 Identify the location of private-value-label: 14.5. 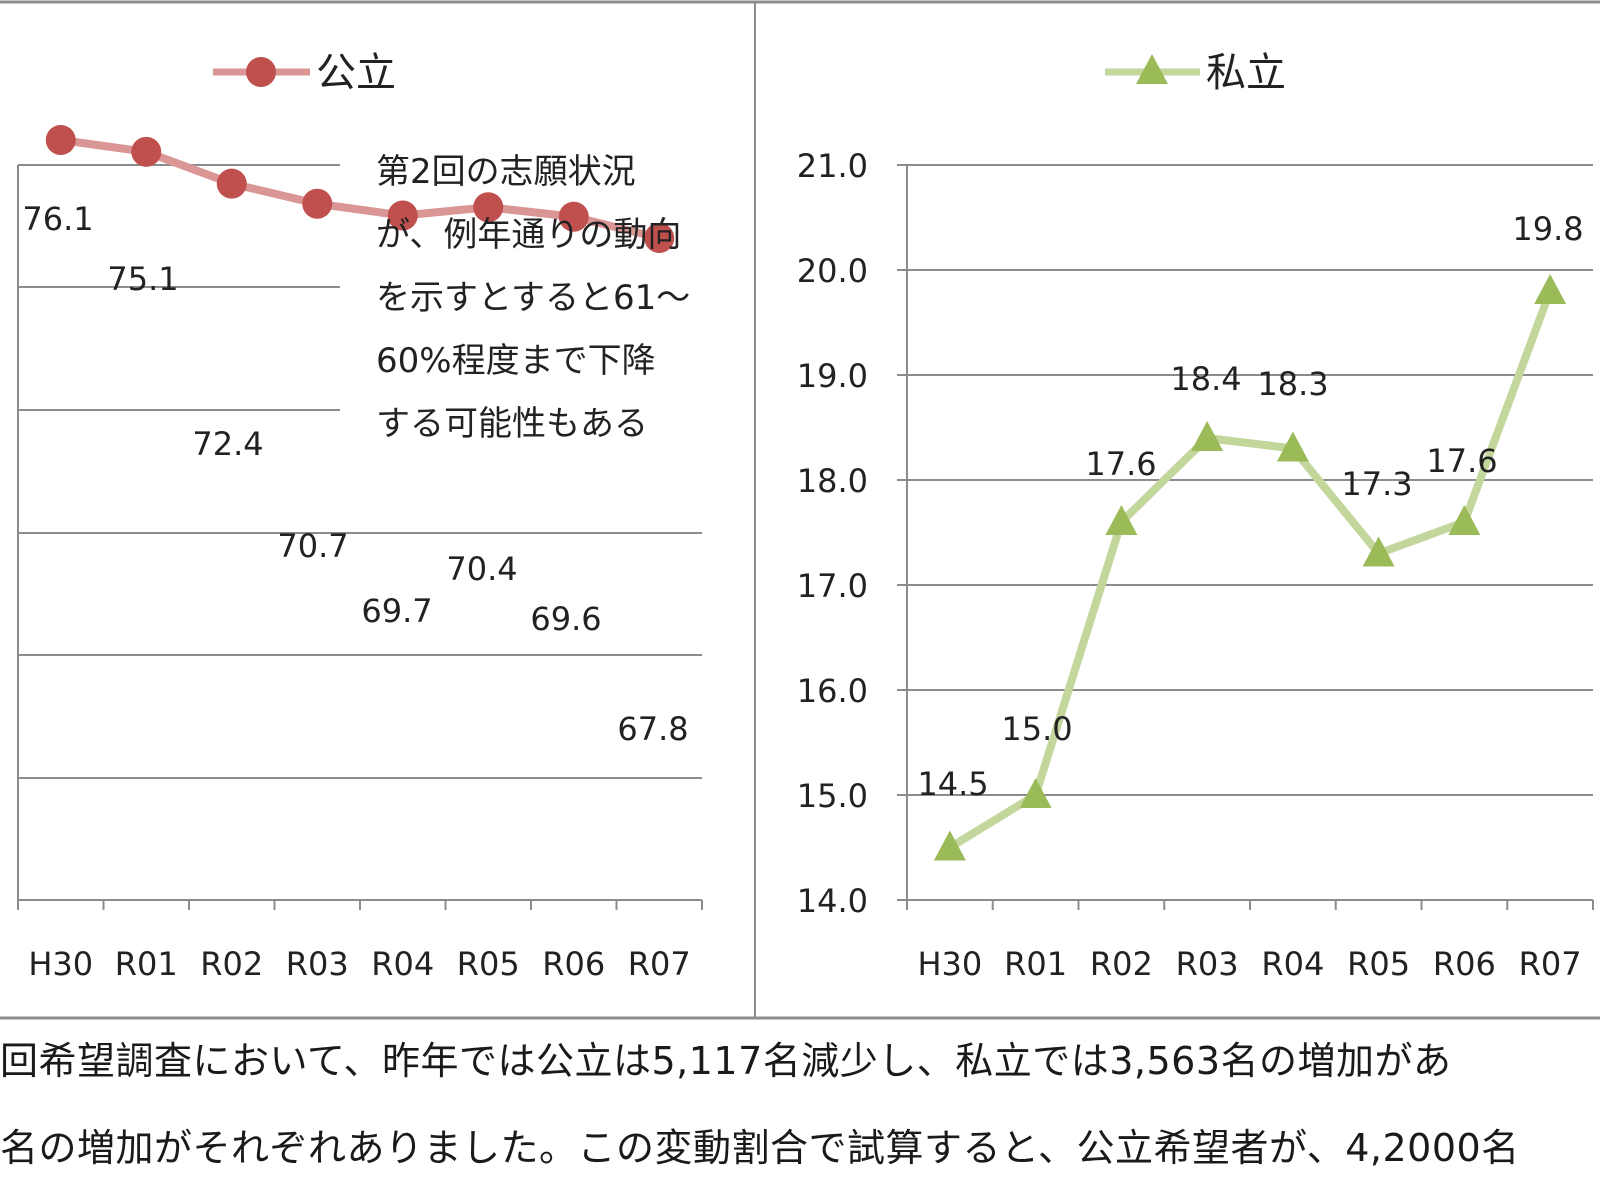
(952, 784).